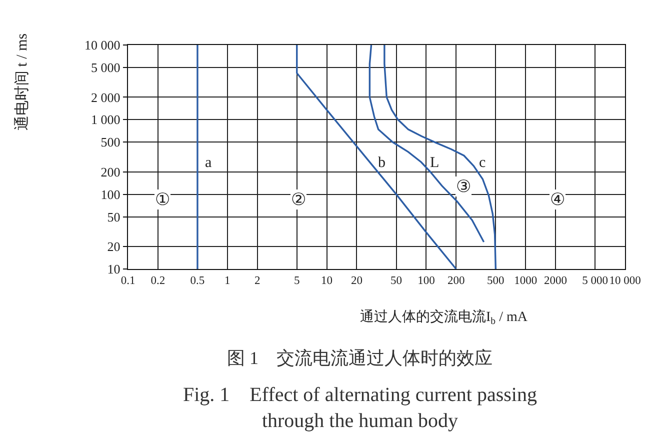  I want to click on x-tick-label: 50, so click(396, 281).